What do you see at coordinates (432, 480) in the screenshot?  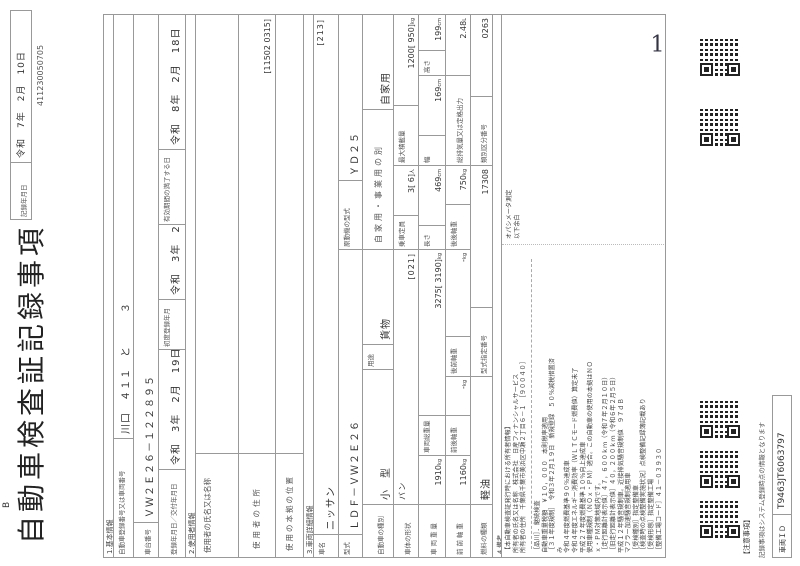 I see `weight: 1910kg` at bounding box center [432, 480].